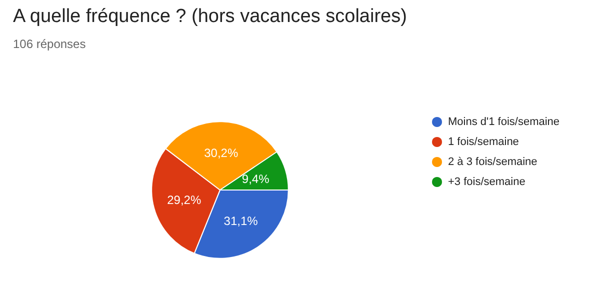 The height and width of the screenshot is (304, 600). I want to click on legend-label: Moins d'1 fois/semaine, so click(504, 122).